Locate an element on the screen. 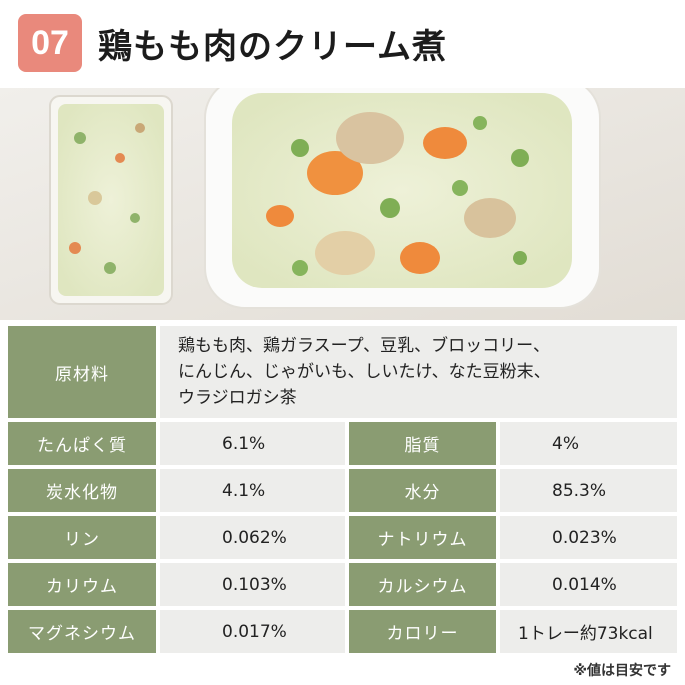 Image resolution: width=685 pixels, height=685 pixels. nutrient-label: マグネシウム is located at coordinates (82, 631).